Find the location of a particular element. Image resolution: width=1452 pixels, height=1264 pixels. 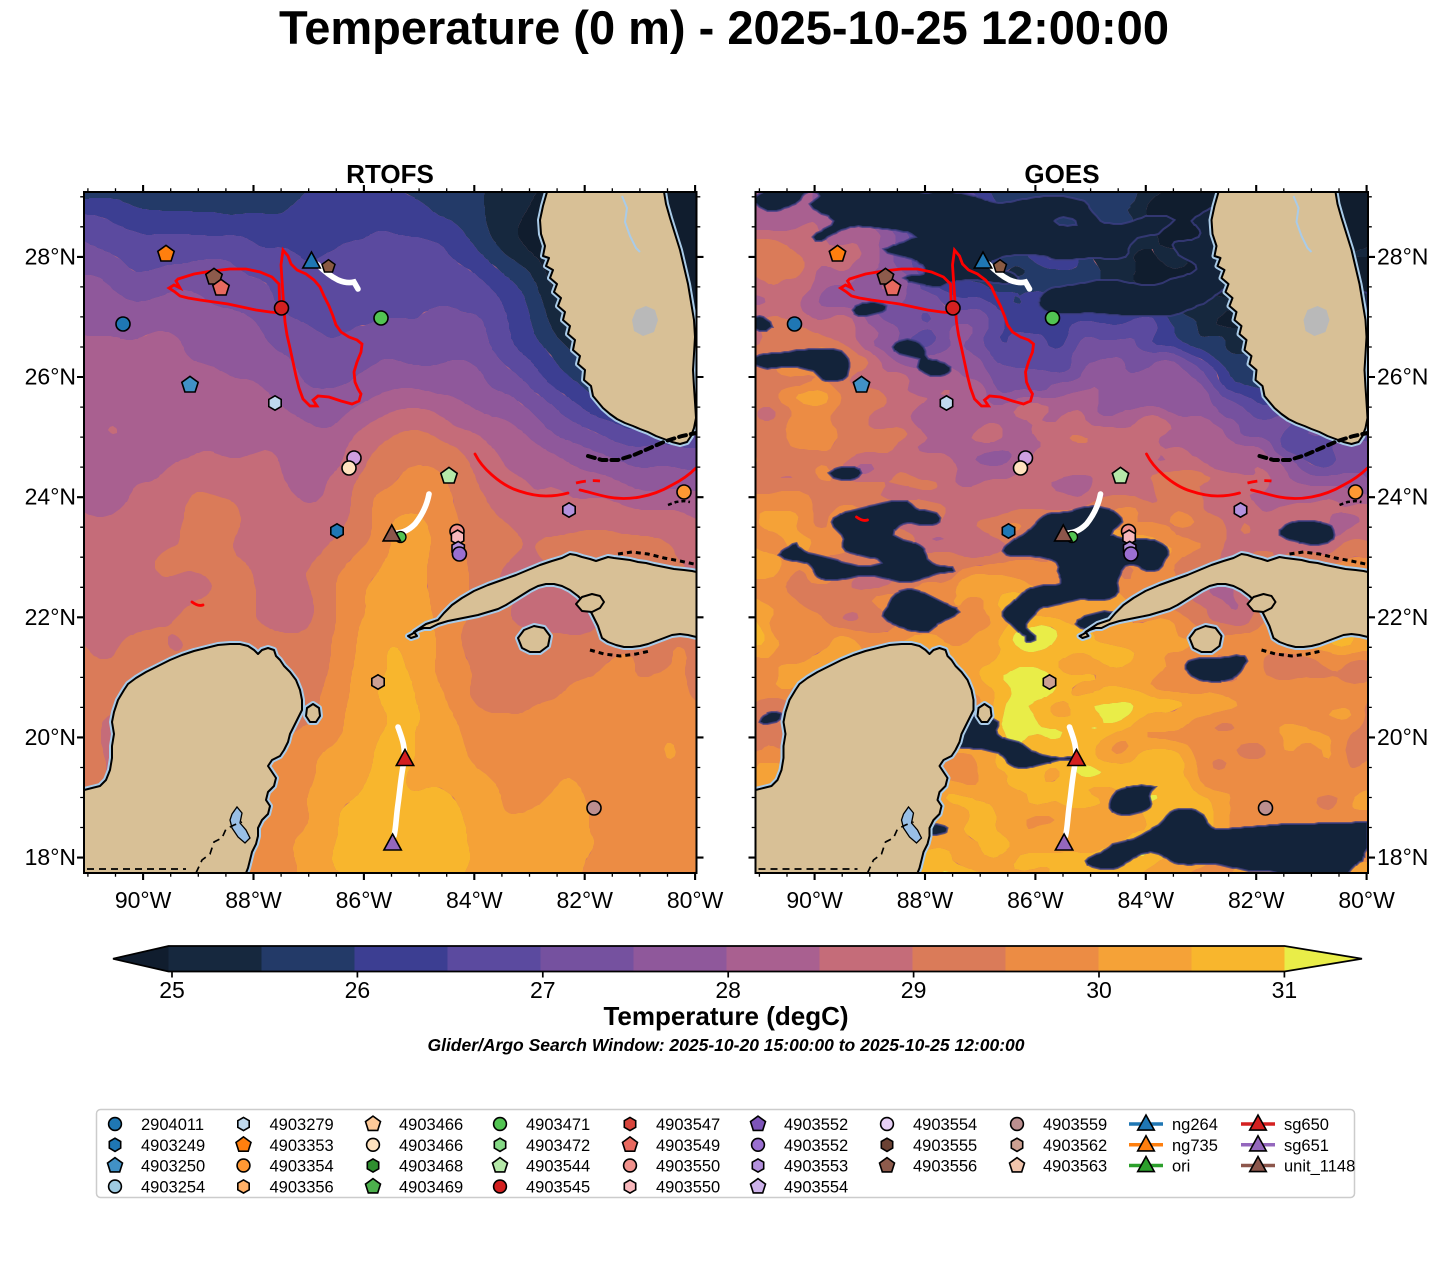

svg-text: 4903556 is located at coordinates (945, 1167).